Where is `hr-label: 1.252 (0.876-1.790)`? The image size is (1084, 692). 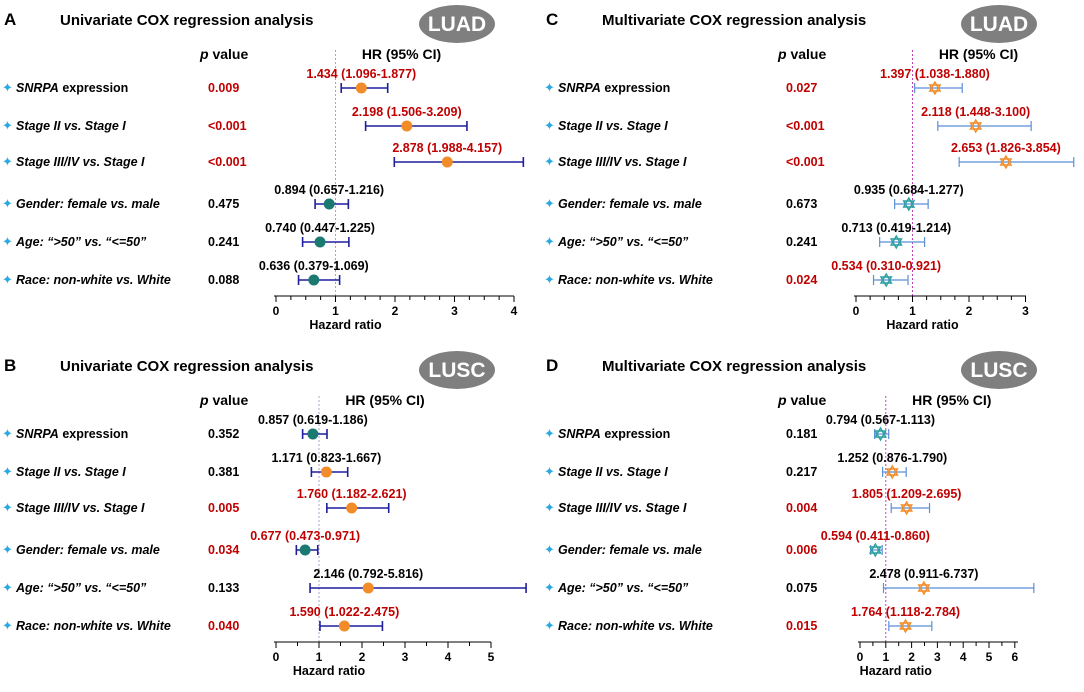 hr-label: 1.252 (0.876-1.790) is located at coordinates (892, 458).